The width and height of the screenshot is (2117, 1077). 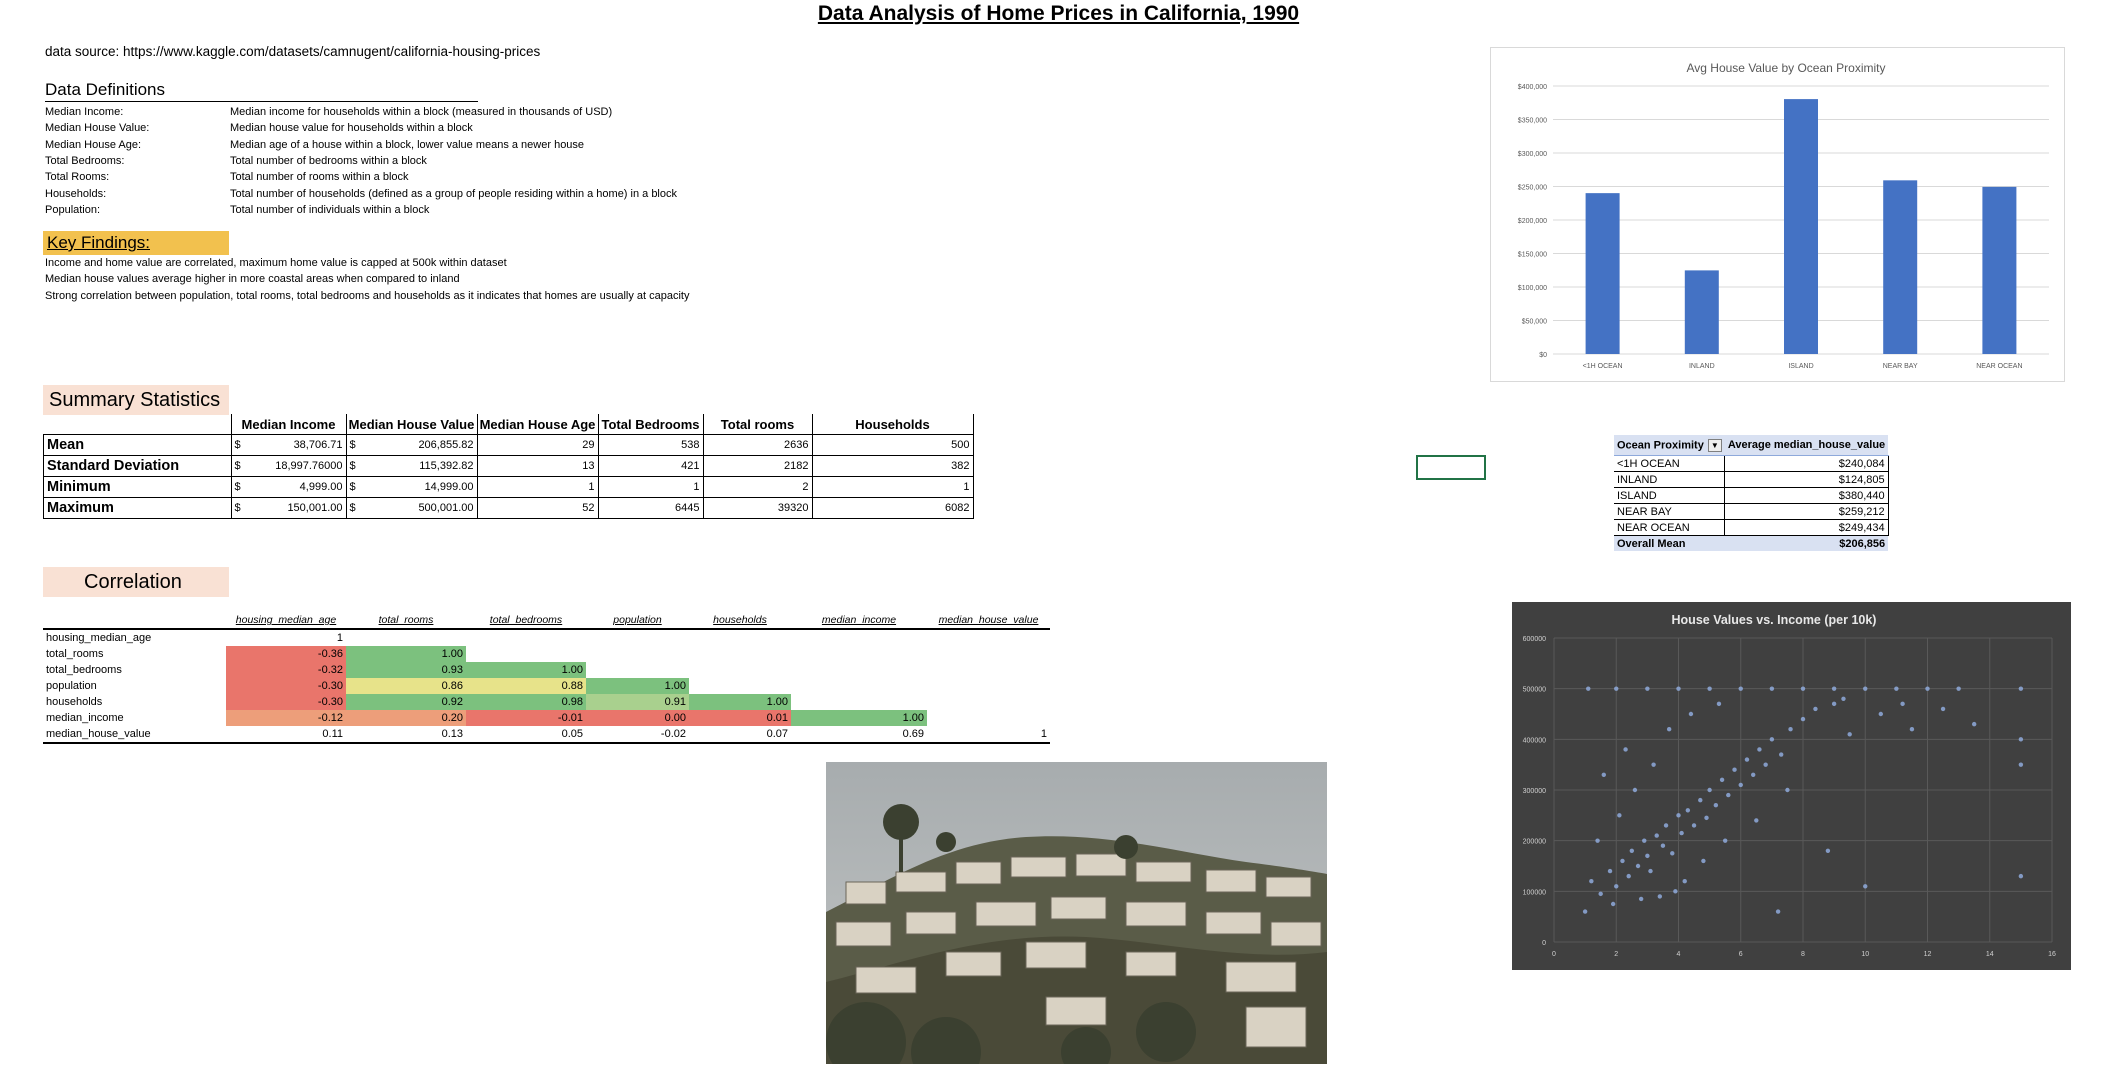 I want to click on definitions-heading: Data Definitions, so click(x=105, y=89).